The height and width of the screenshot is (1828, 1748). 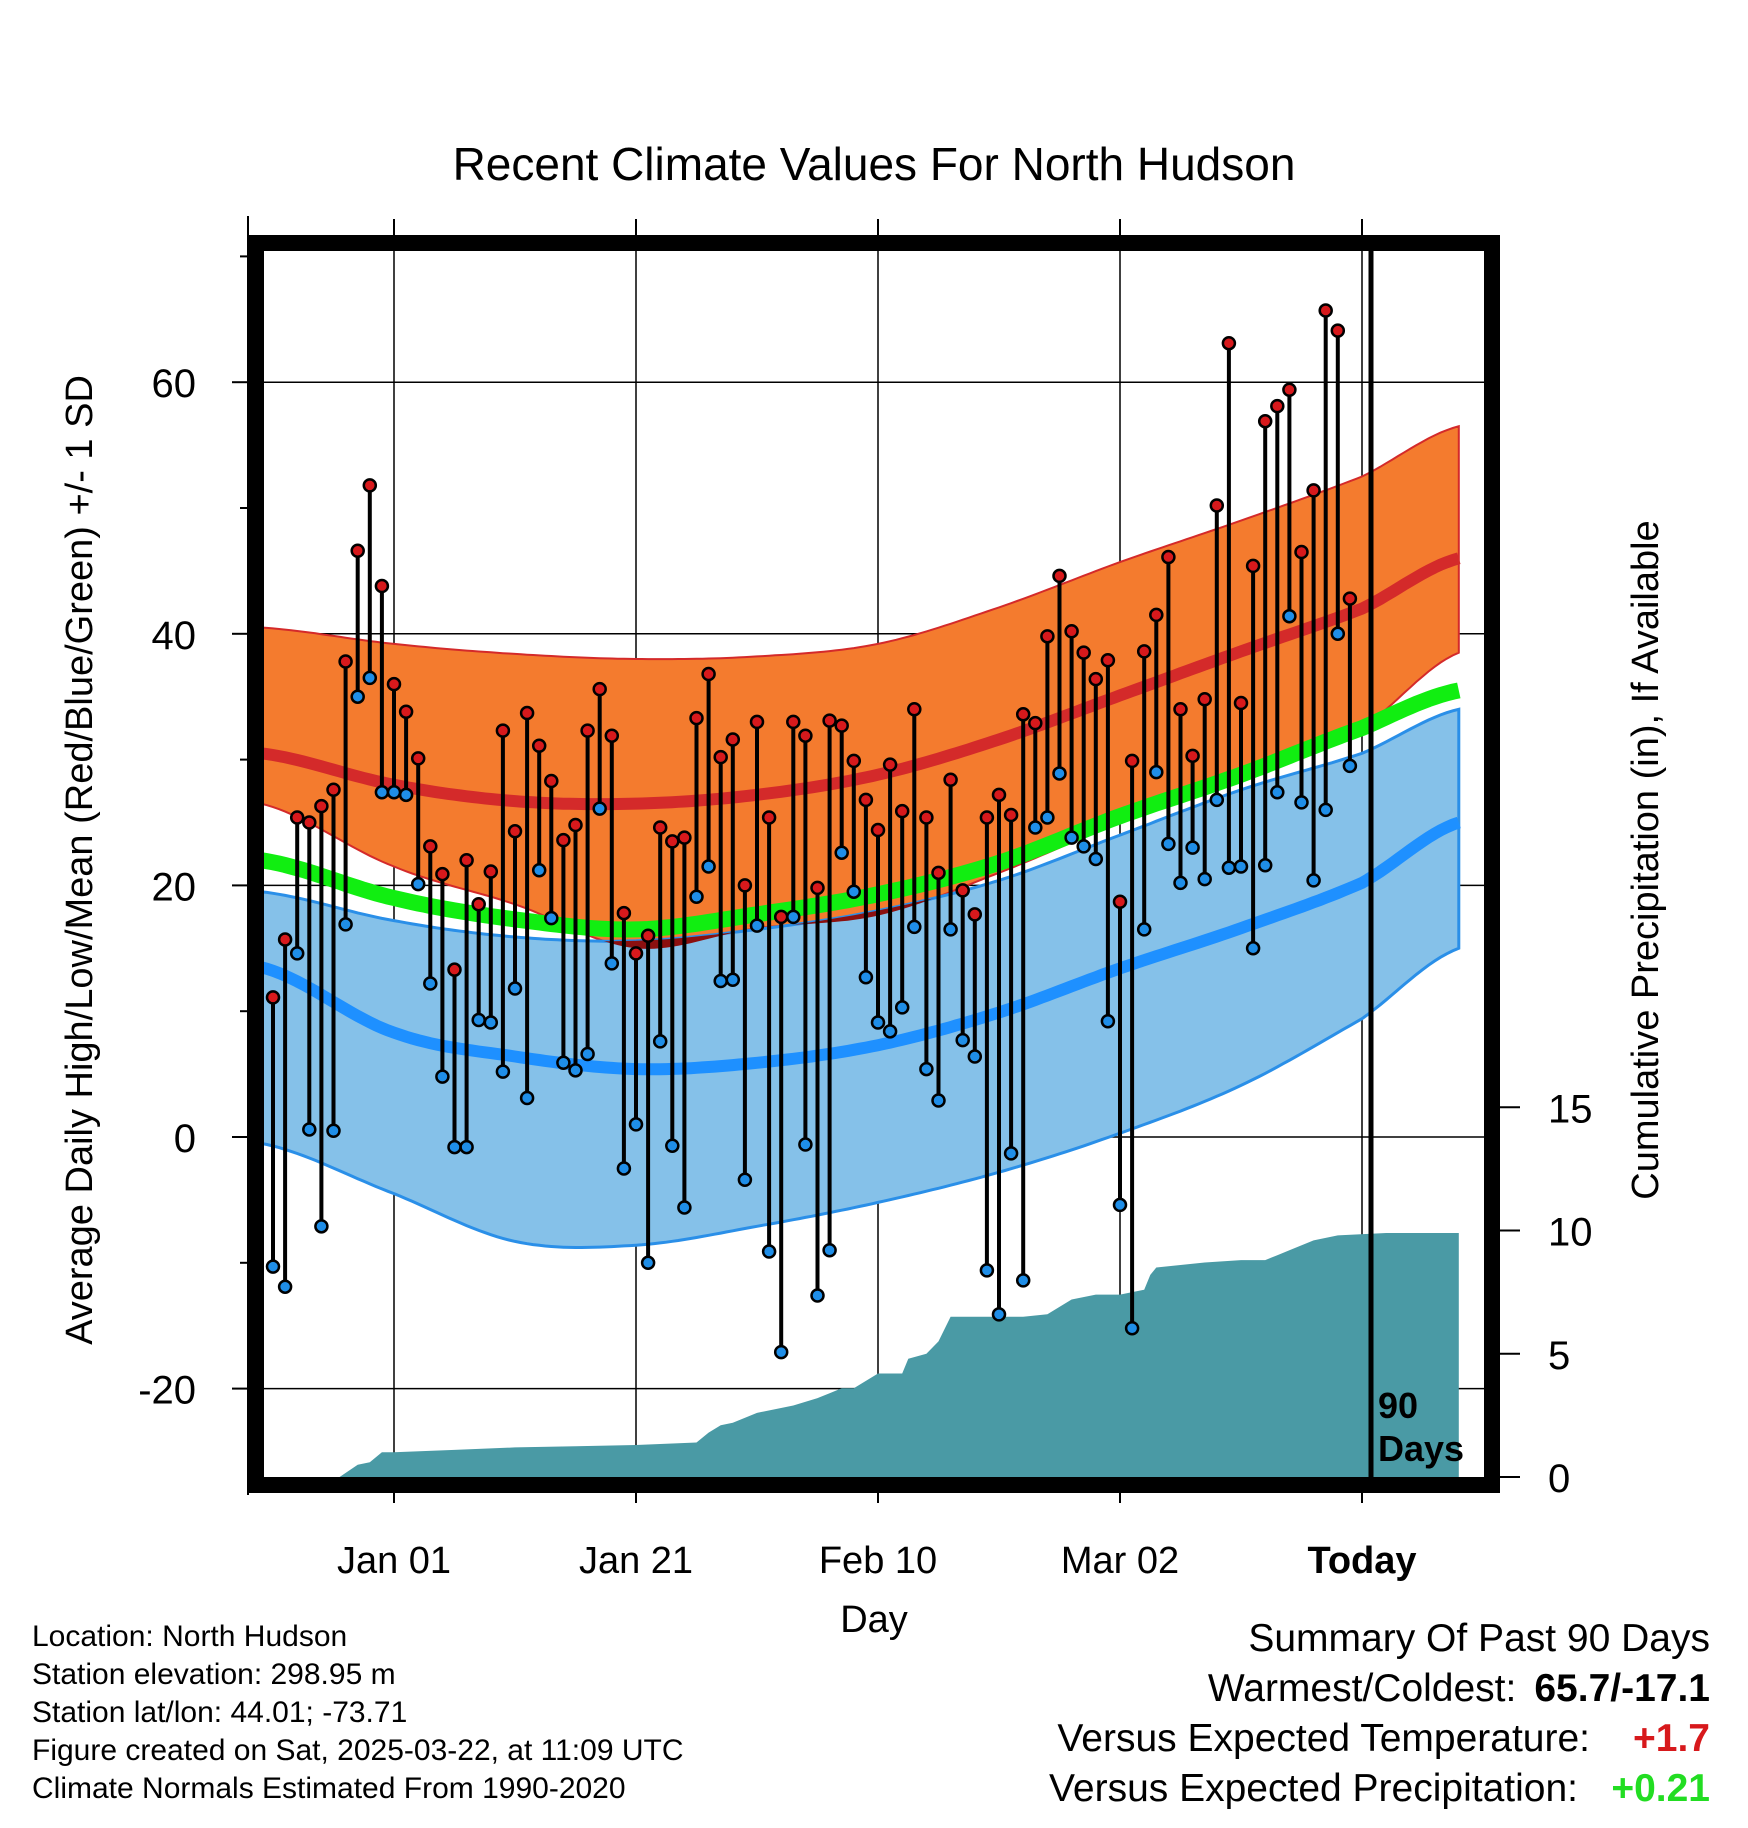 I want to click on precip-area, so click(x=859, y=1355).